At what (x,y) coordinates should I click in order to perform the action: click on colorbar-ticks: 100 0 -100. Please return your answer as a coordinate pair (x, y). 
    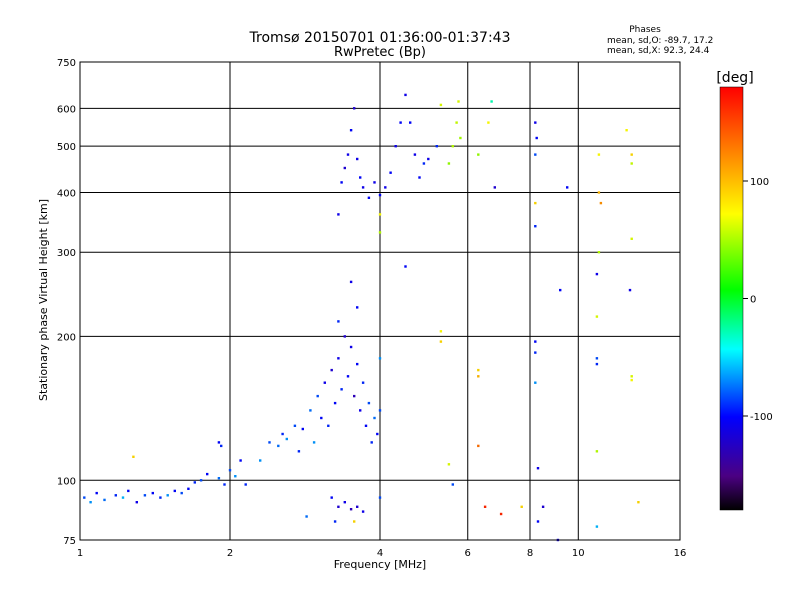
    Looking at the image, I should click on (758, 300).